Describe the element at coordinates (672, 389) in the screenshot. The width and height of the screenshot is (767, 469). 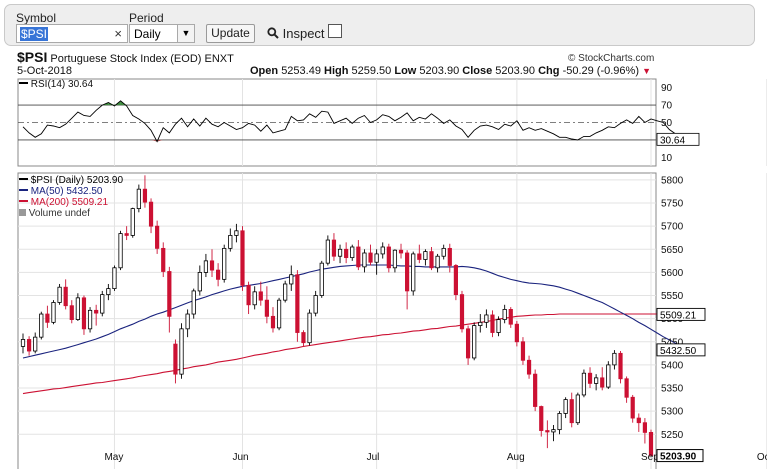
I see `price-tick-label: 5350` at that location.